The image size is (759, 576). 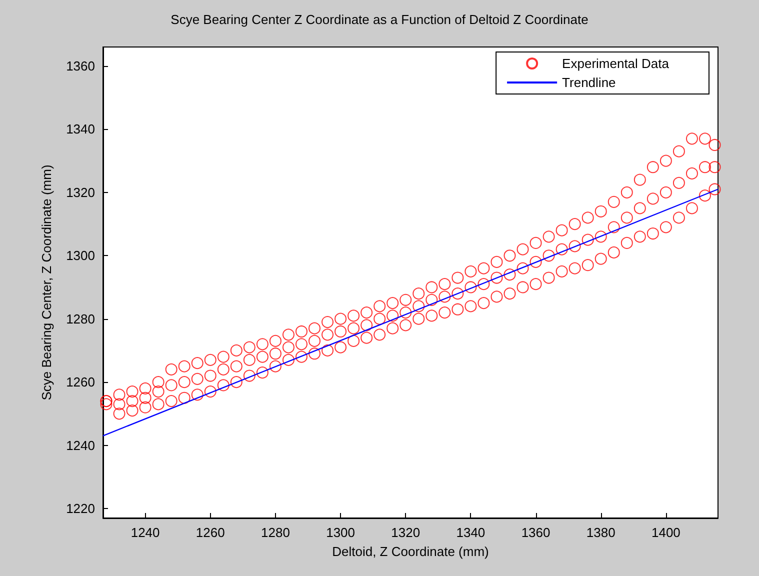 What do you see at coordinates (80, 192) in the screenshot?
I see `y-tick-label: 1320` at bounding box center [80, 192].